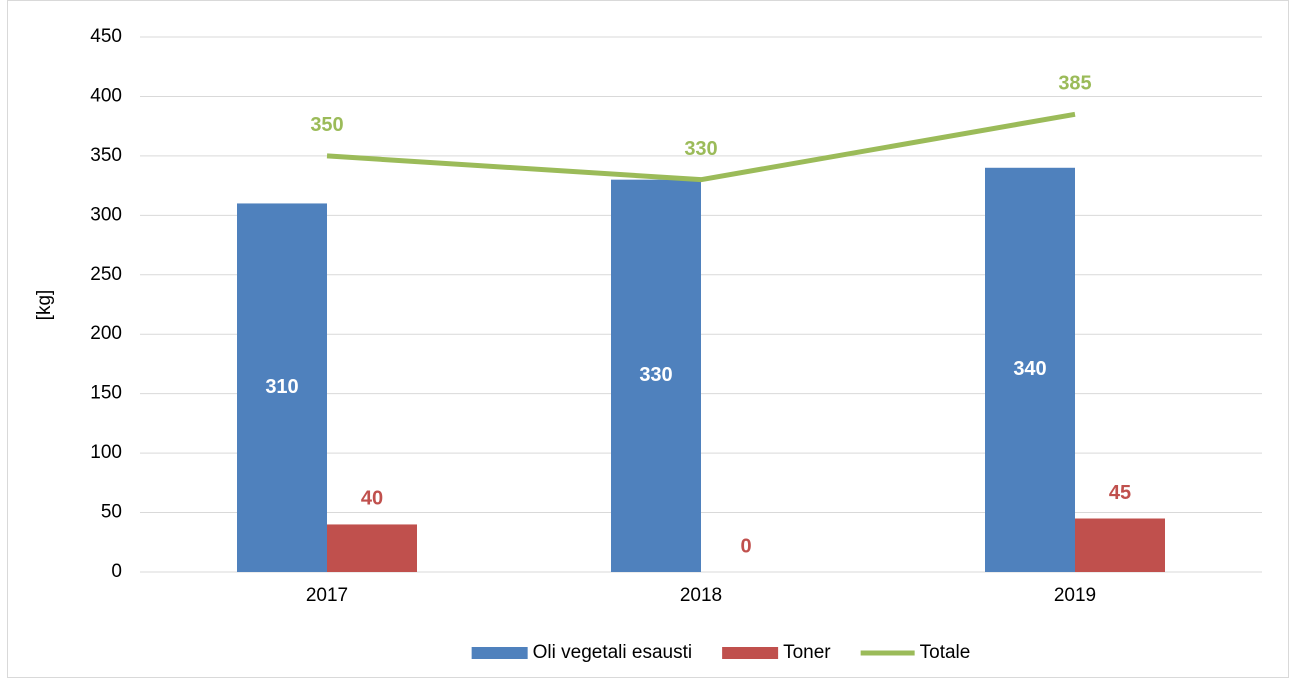  Describe the element at coordinates (106, 333) in the screenshot. I see `y-tick-label: 200` at that location.